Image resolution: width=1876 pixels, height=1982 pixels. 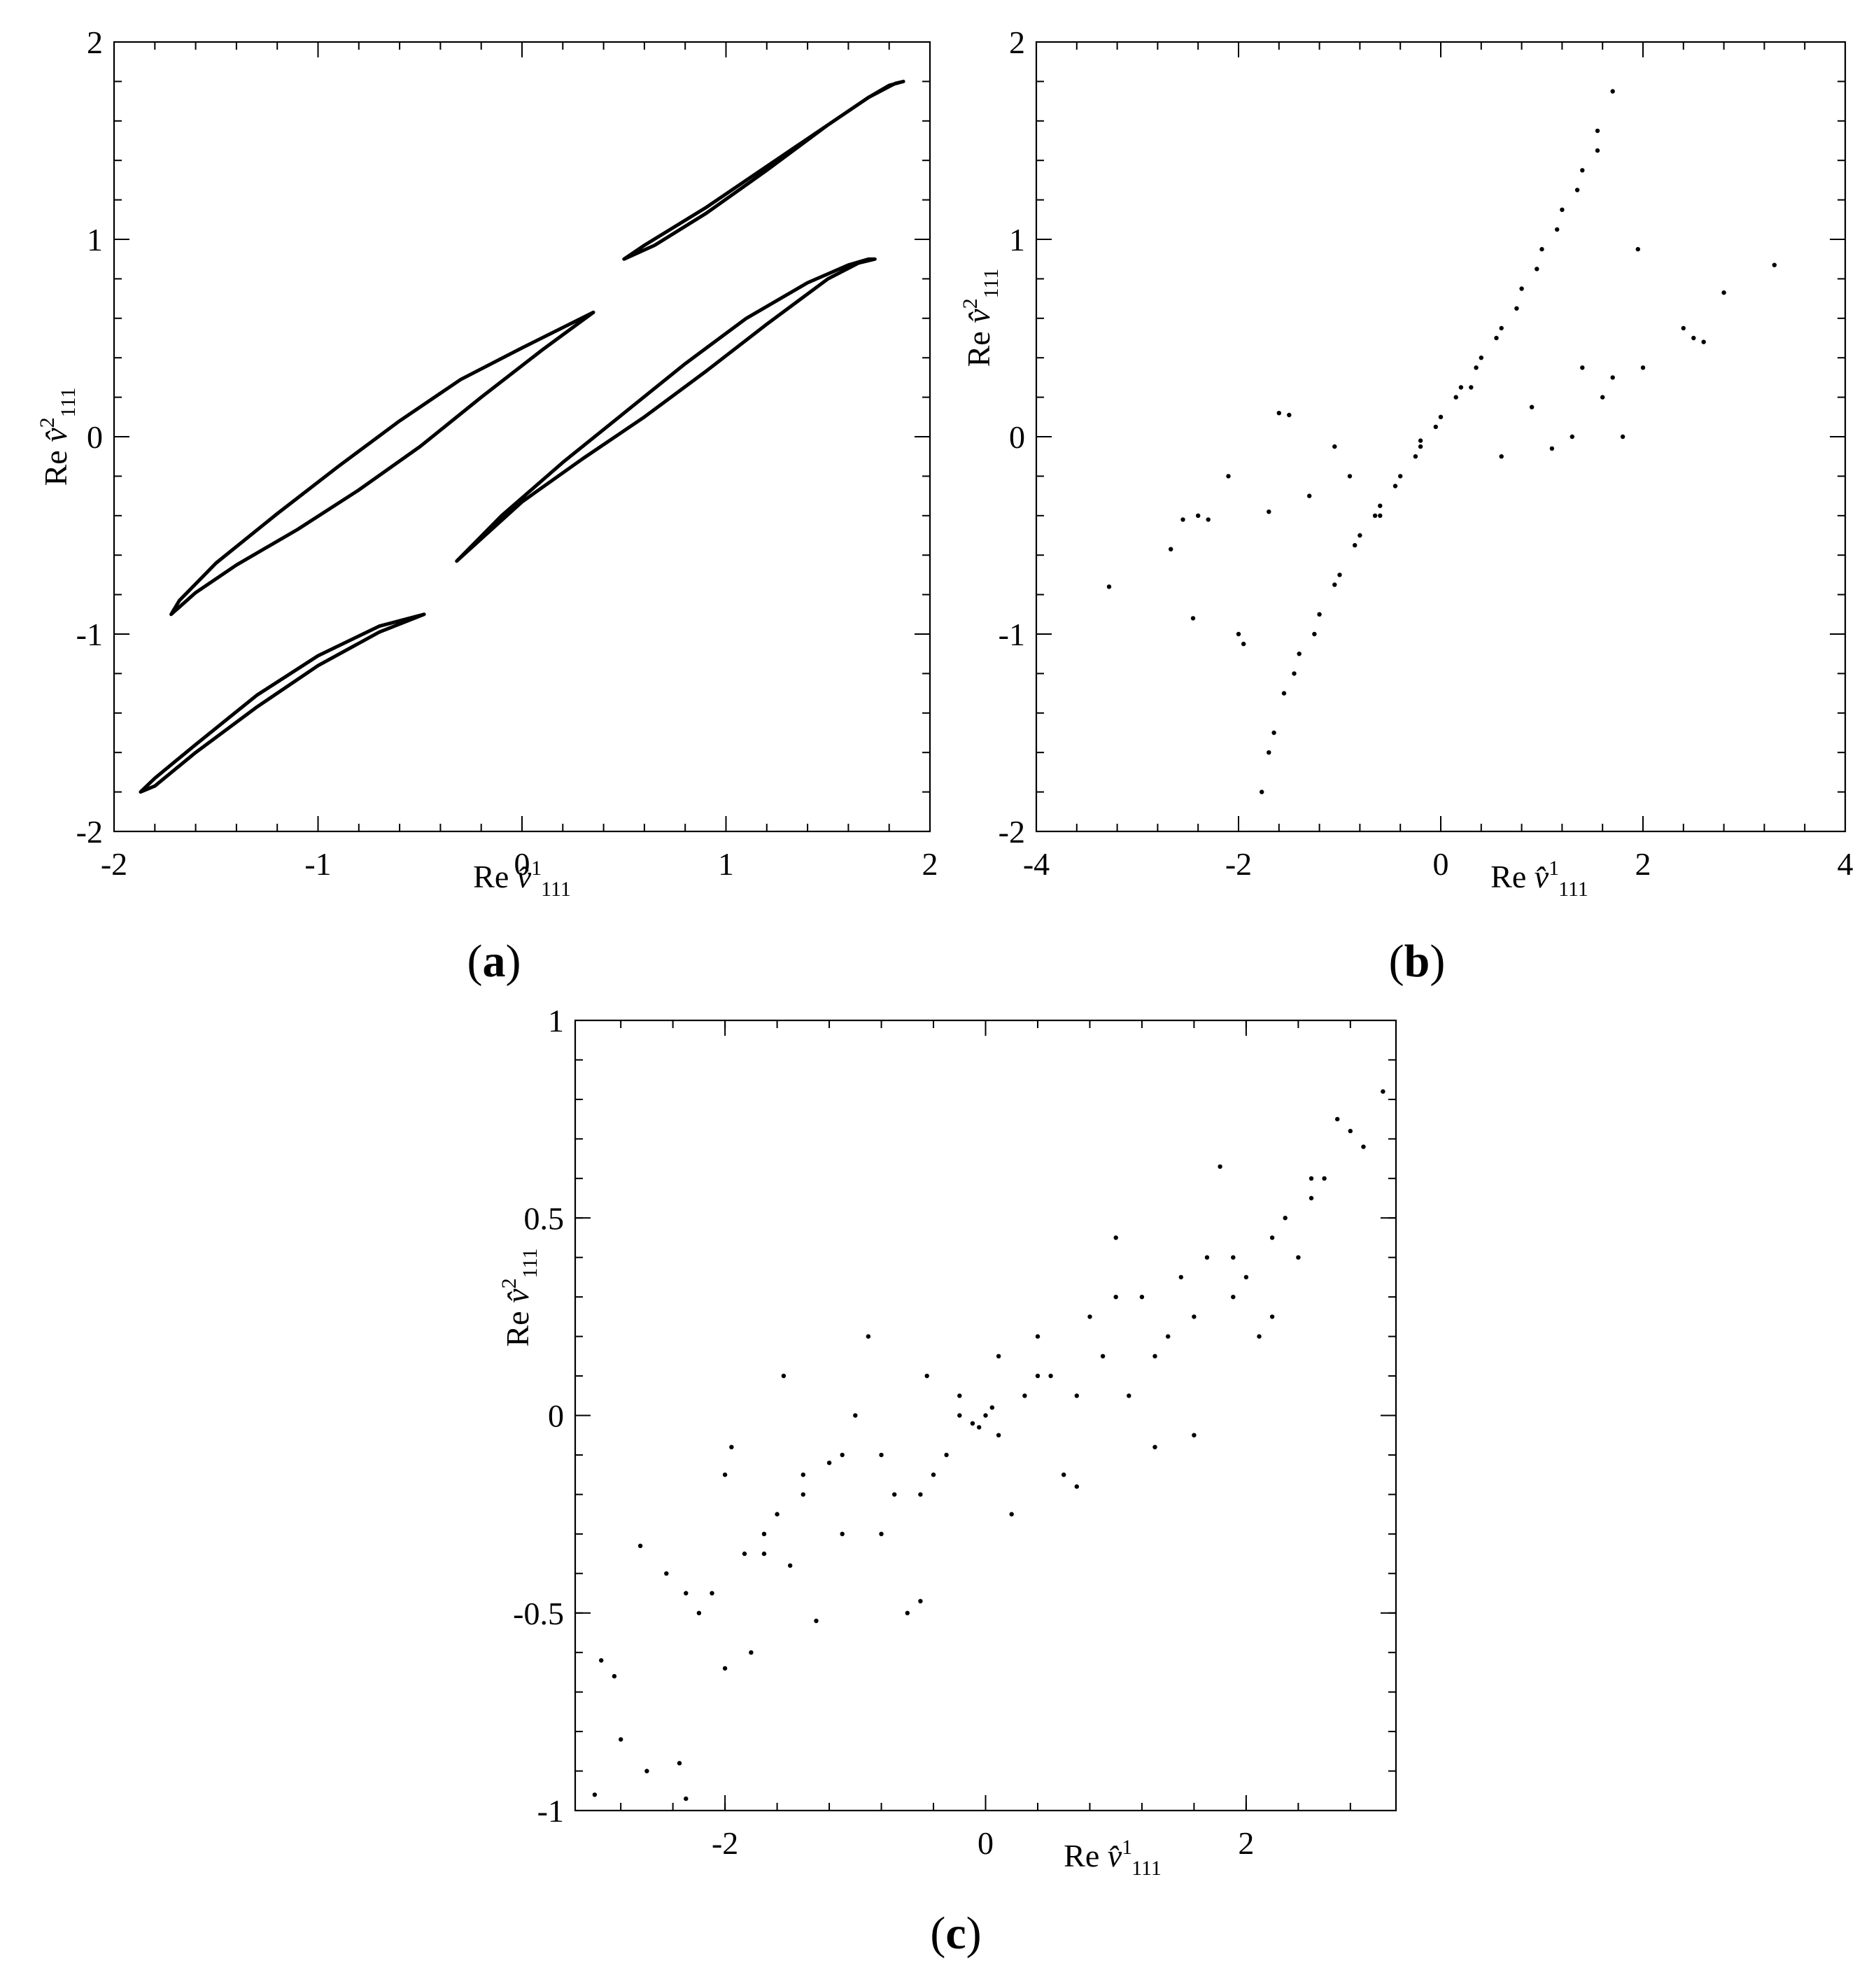 I want to click on plot-b-marks, so click(x=1441, y=441).